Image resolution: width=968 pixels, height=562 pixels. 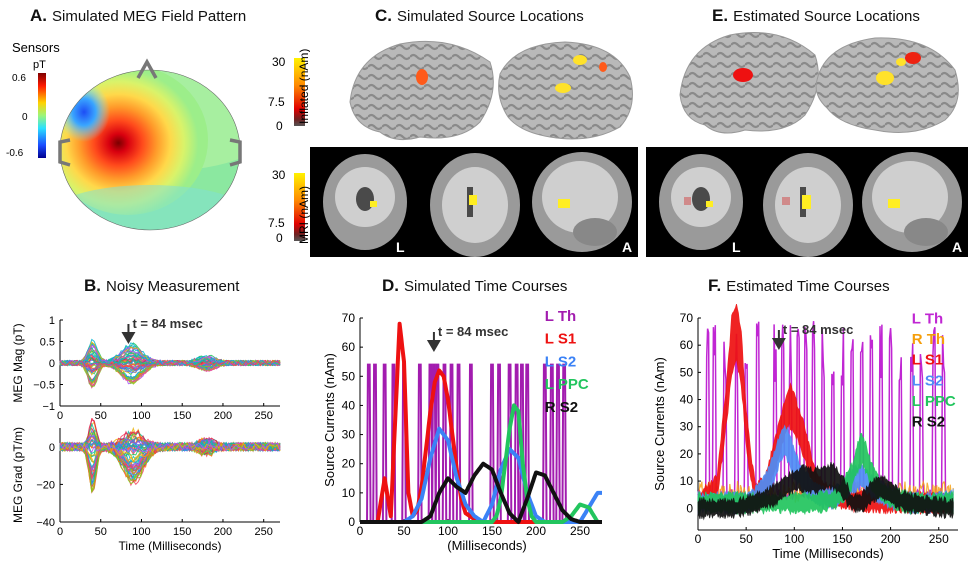 What do you see at coordinates (743, 75) in the screenshot?
I see `source-l-s1-e` at bounding box center [743, 75].